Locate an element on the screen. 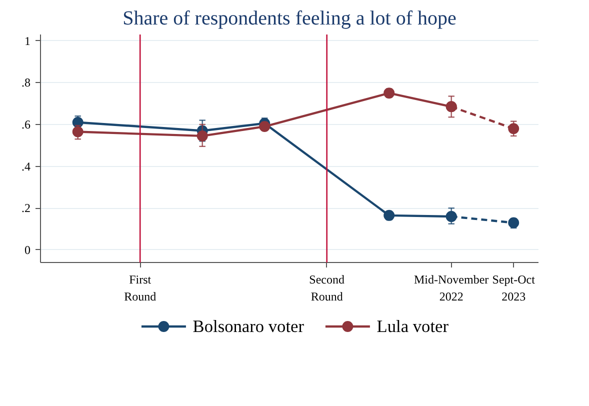 Image resolution: width=589 pixels, height=406 pixels. chart-title: Share of respondents feeling a lot of hope is located at coordinates (289, 19).